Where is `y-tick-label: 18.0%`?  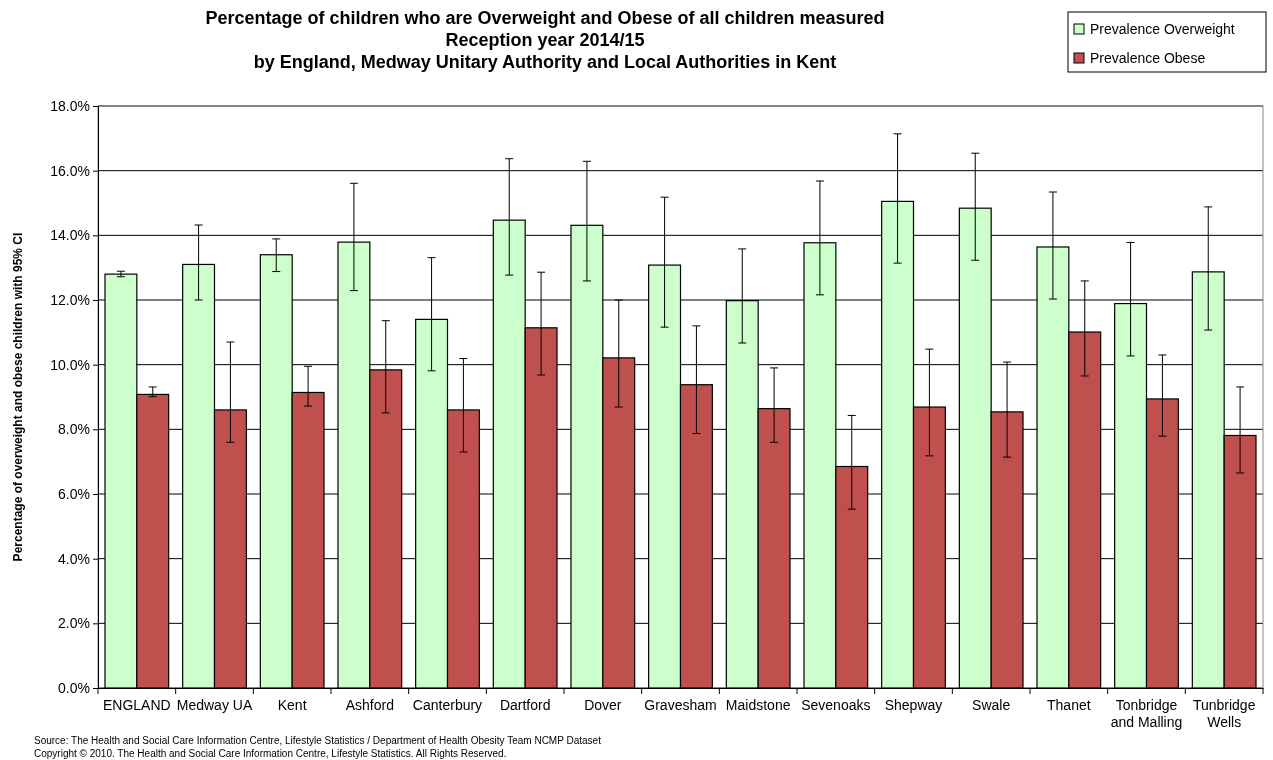 y-tick-label: 18.0% is located at coordinates (70, 105).